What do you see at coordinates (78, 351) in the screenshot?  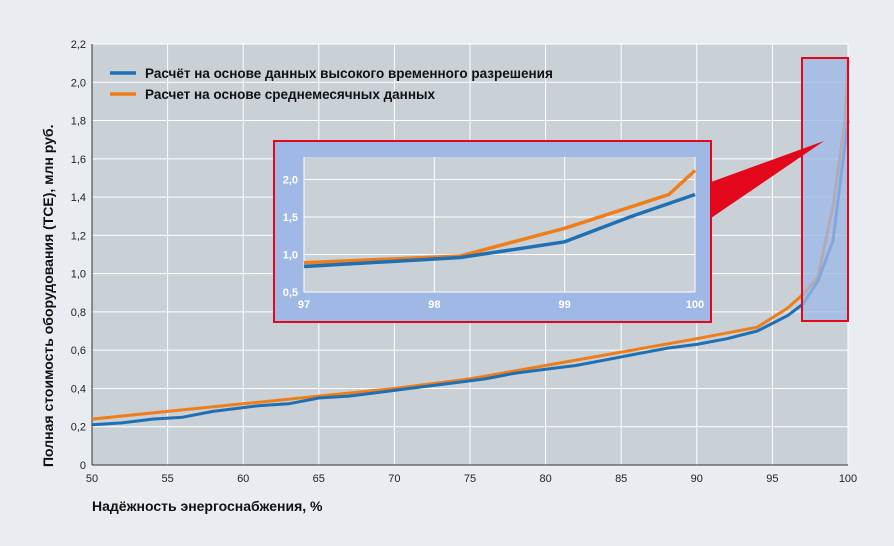 I see `y-tick-label: 0,6` at bounding box center [78, 351].